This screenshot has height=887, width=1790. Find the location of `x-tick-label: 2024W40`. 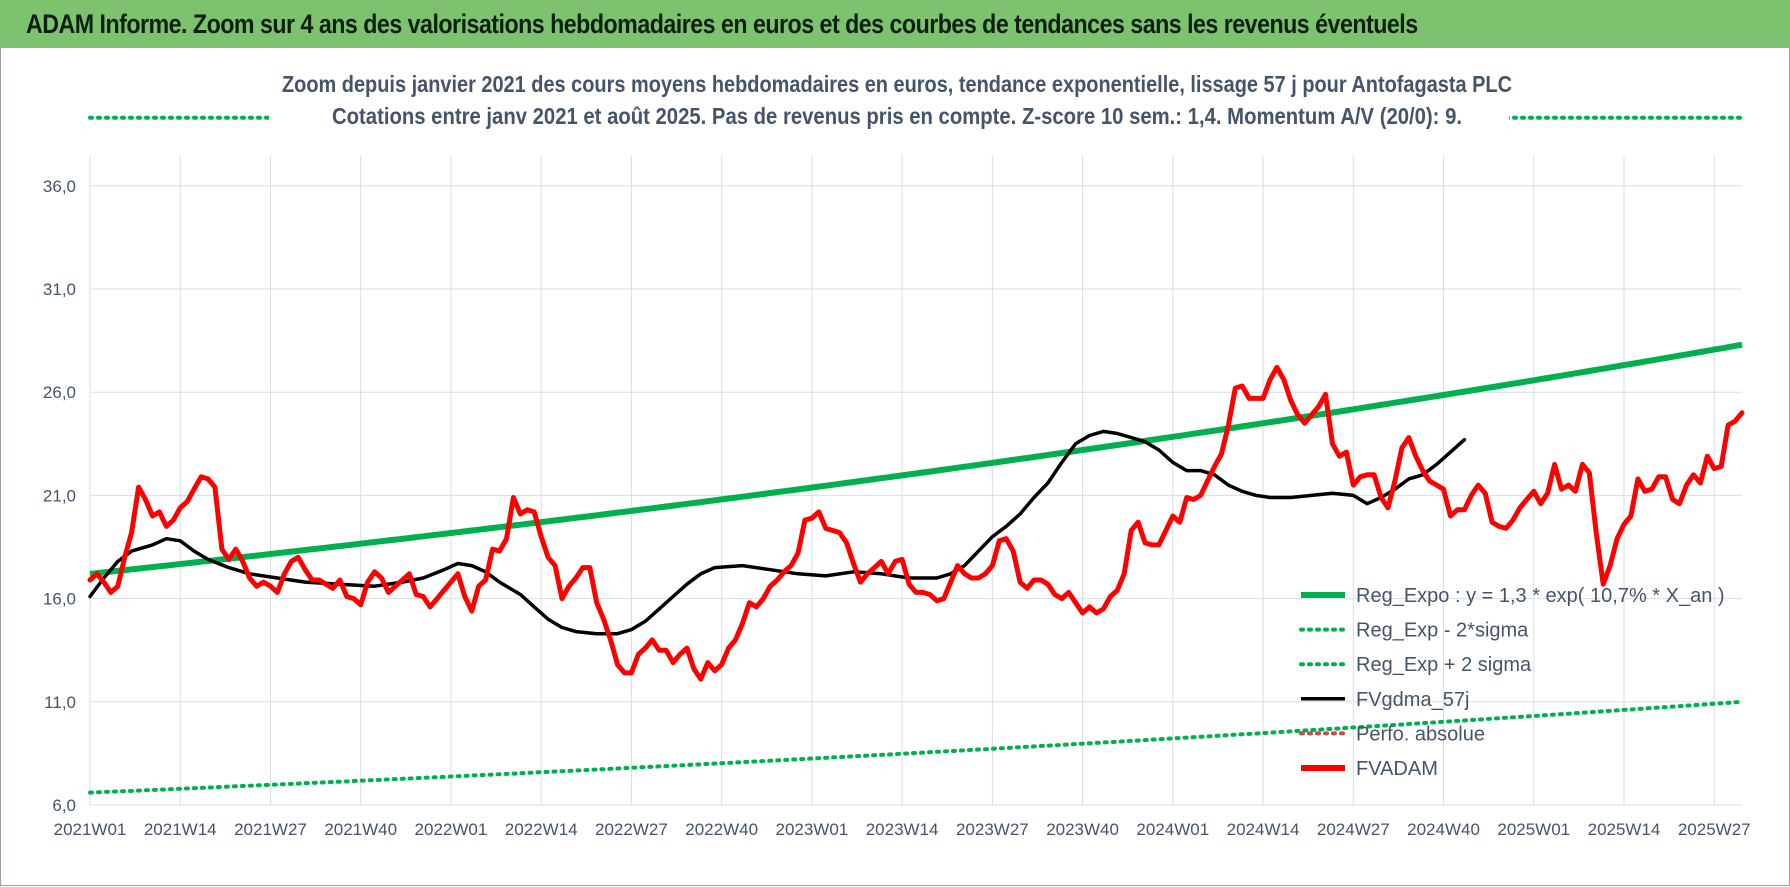

x-tick-label: 2024W40 is located at coordinates (1443, 829).